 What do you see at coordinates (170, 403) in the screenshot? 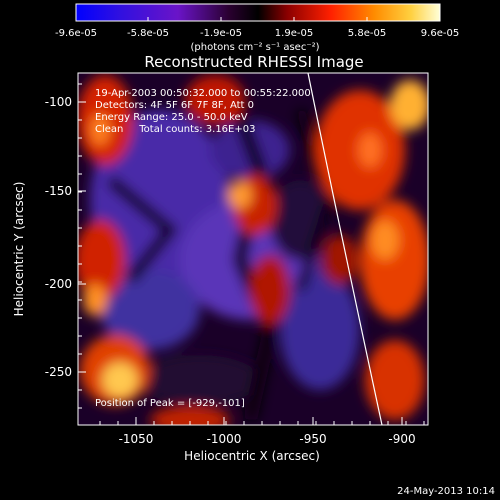
I see `peak-position-label: Position of Peak = [-929,-101]` at bounding box center [170, 403].